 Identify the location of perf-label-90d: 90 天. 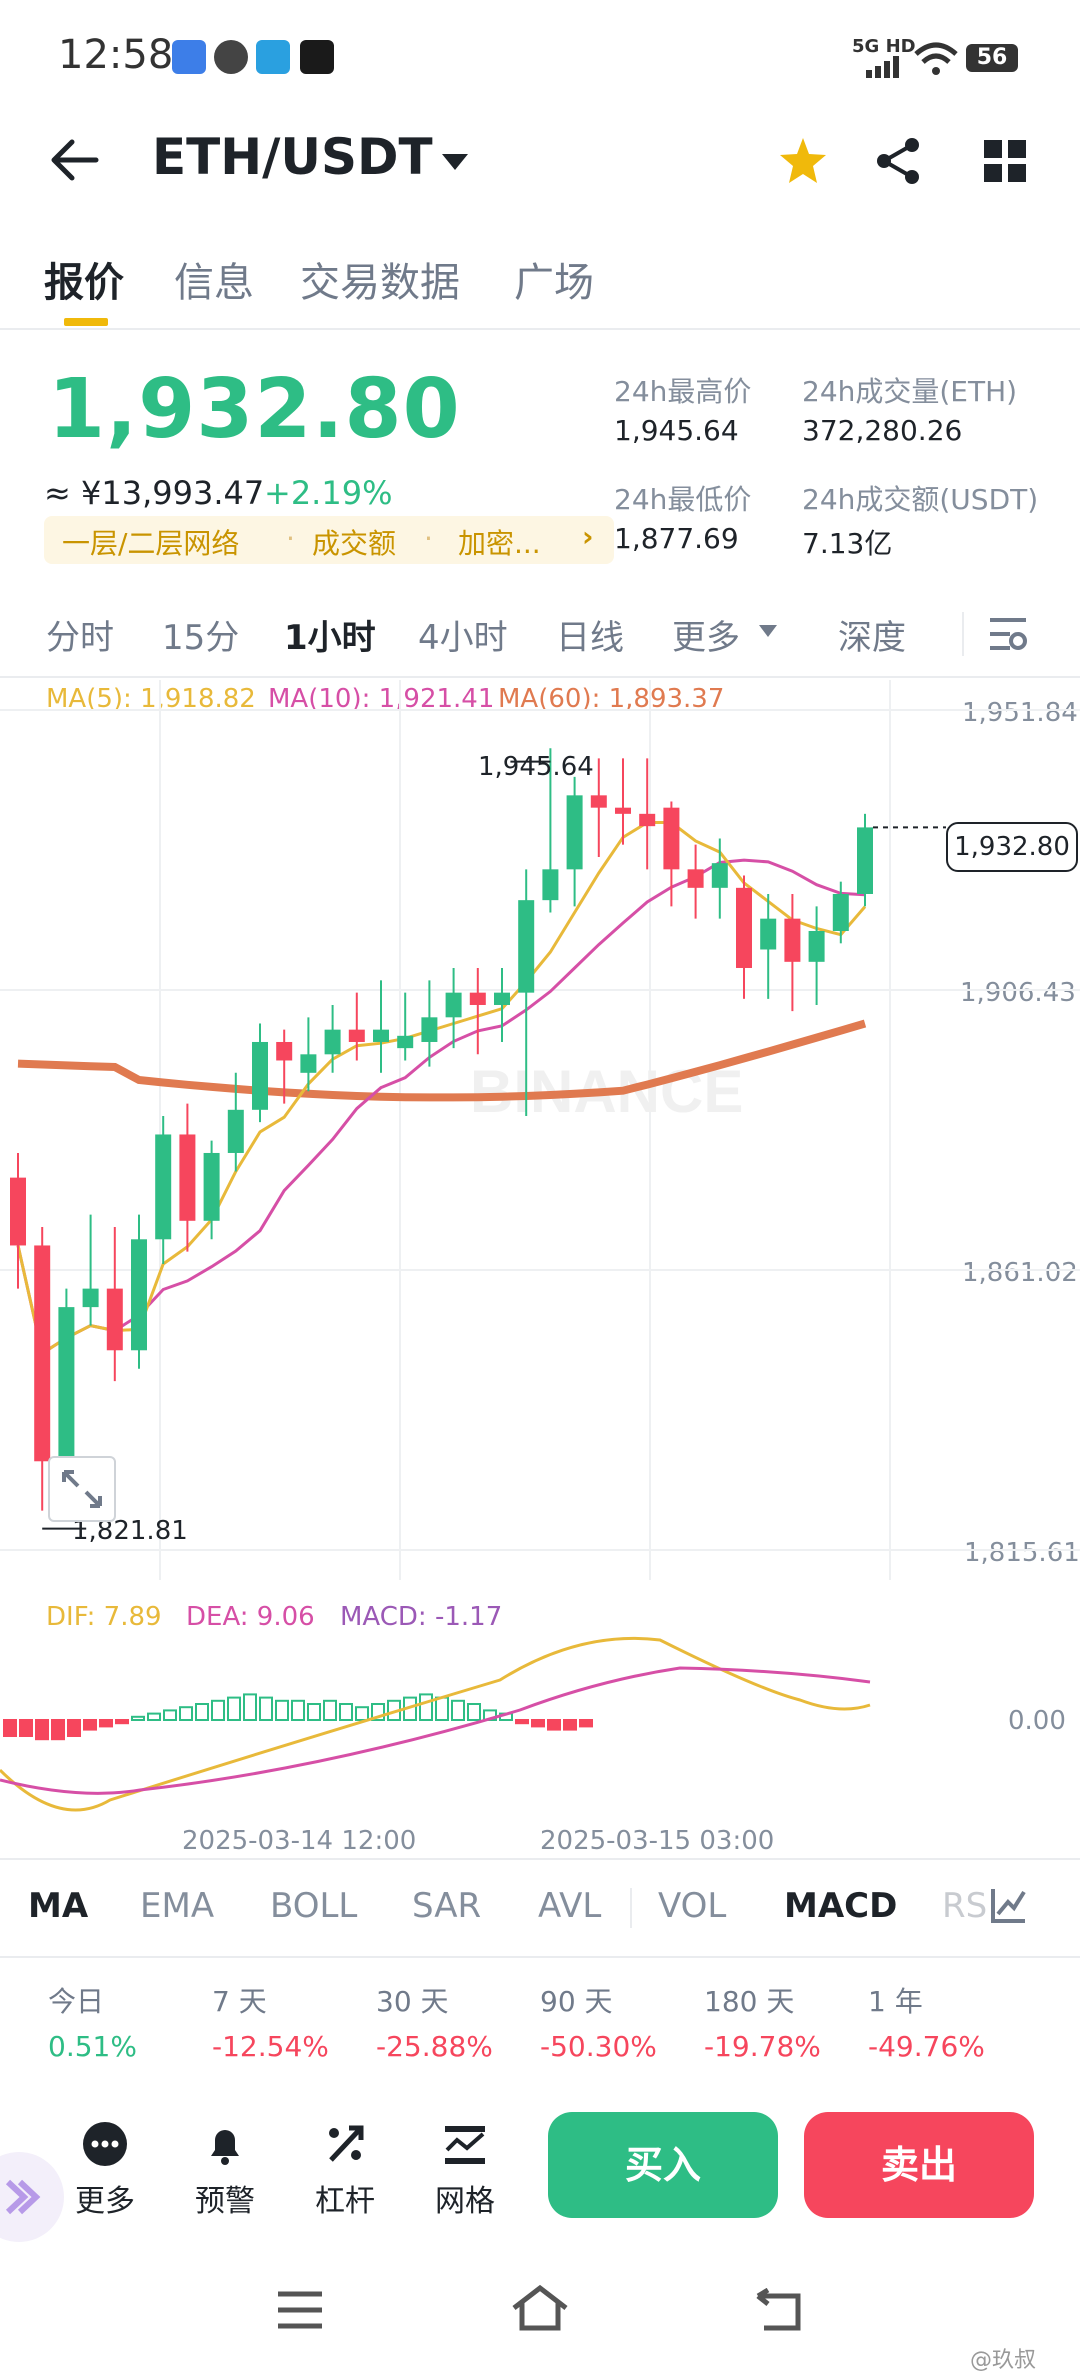
(576, 2001).